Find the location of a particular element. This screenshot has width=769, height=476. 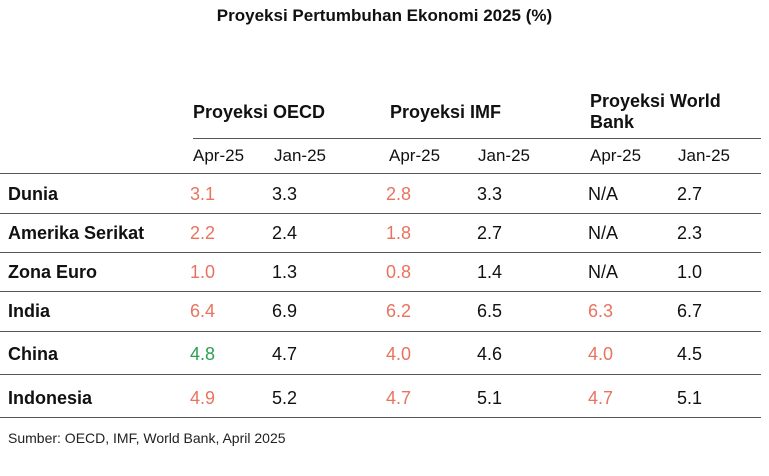

subheader-oecd-jan: Jan-25 is located at coordinates (300, 155).